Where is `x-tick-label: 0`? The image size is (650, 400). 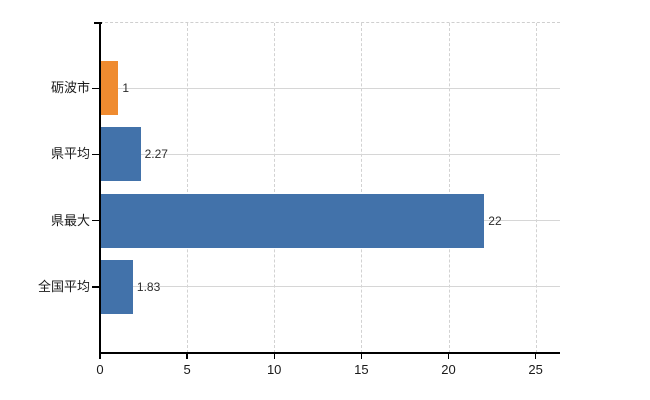 x-tick-label: 0 is located at coordinates (100, 369).